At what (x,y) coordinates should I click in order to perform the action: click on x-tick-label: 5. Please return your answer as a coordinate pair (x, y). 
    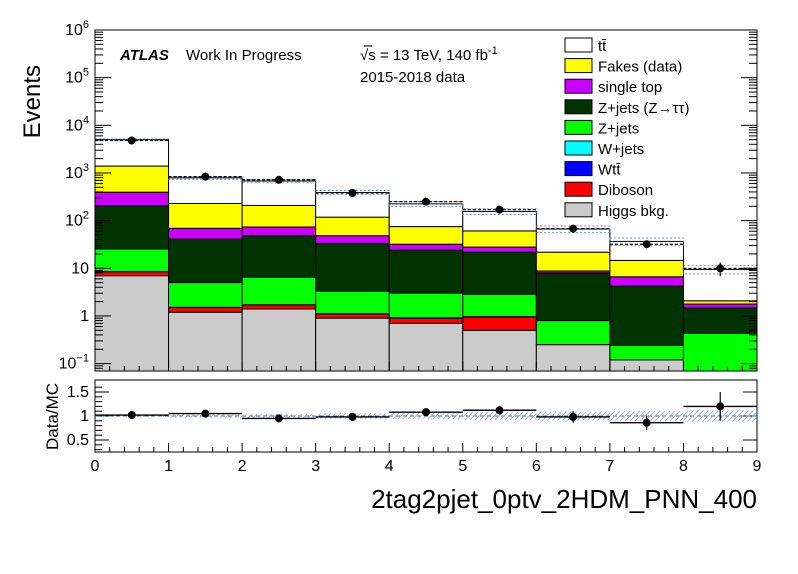
    Looking at the image, I should click on (462, 466).